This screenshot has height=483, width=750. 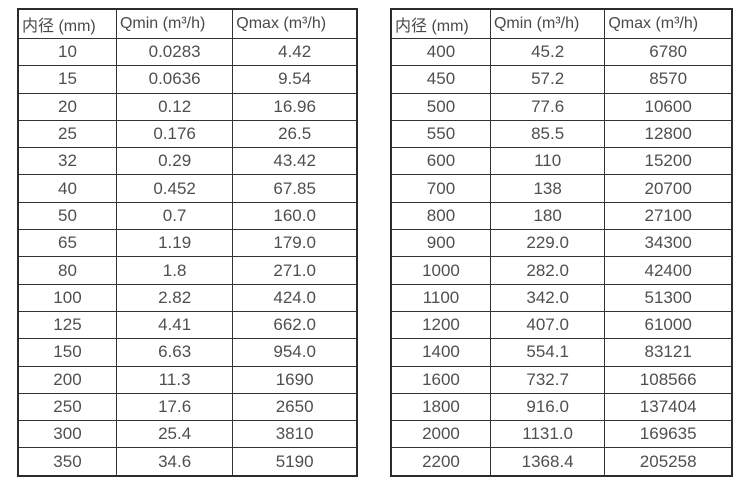 What do you see at coordinates (67, 270) in the screenshot?
I see `cell-diameter: 80` at bounding box center [67, 270].